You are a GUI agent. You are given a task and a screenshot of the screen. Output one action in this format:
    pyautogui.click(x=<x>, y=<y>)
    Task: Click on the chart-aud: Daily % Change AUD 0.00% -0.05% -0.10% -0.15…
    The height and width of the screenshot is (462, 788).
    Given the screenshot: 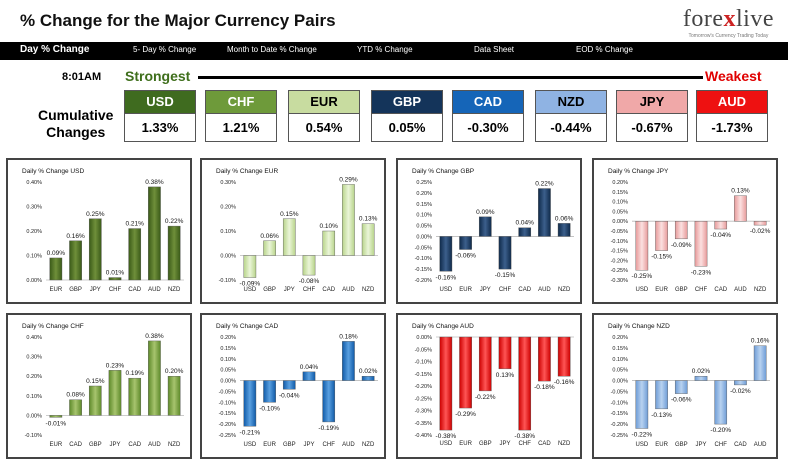 What is the action you would take?
    pyautogui.click(x=493, y=385)
    